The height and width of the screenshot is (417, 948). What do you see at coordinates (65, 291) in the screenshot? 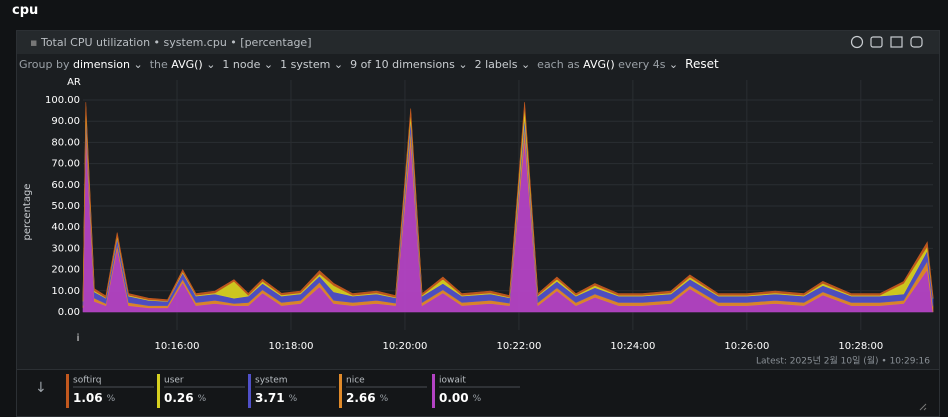
I see `y-tick-label: 10.00` at bounding box center [65, 291].